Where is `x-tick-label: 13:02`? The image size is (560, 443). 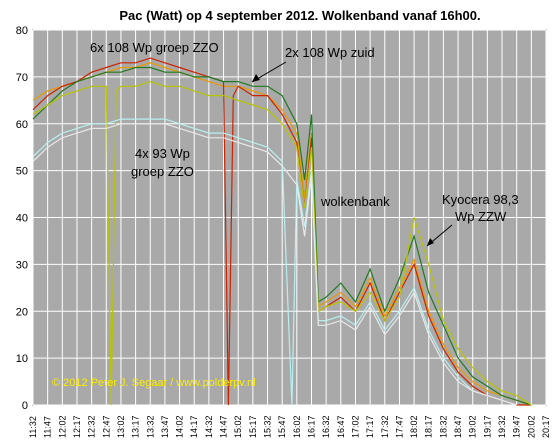 x-tick-label: 13:02 is located at coordinates (121, 426).